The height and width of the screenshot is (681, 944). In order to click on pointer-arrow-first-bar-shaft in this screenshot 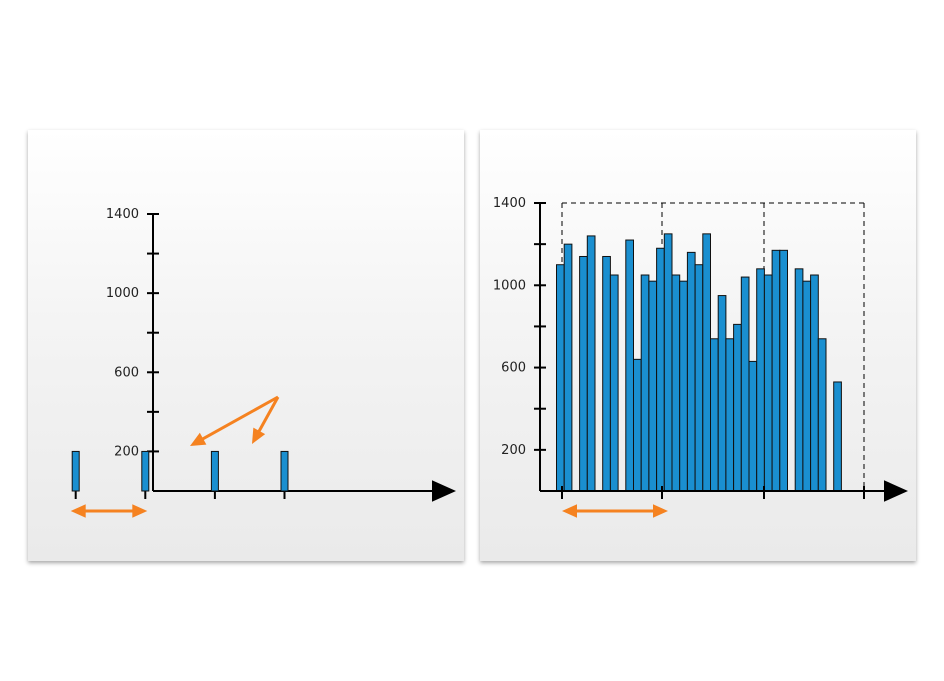, I will do `click(239, 418)`.